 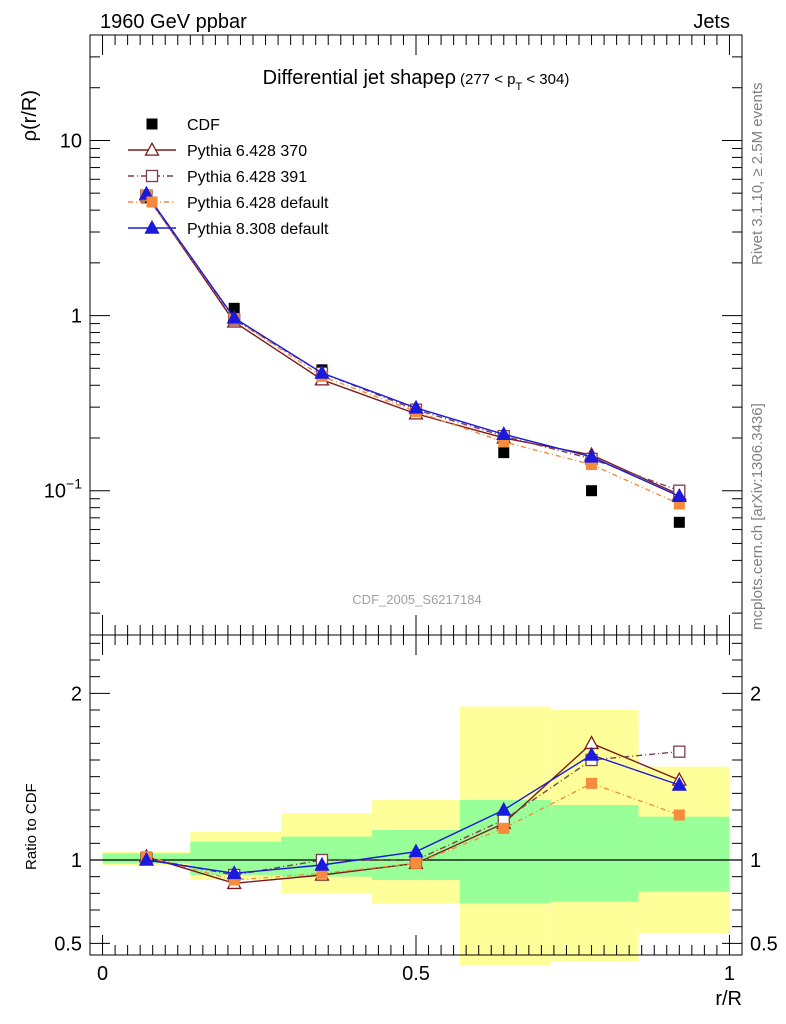 What do you see at coordinates (518, 87) in the screenshot?
I see `title-range-subscript: T` at bounding box center [518, 87].